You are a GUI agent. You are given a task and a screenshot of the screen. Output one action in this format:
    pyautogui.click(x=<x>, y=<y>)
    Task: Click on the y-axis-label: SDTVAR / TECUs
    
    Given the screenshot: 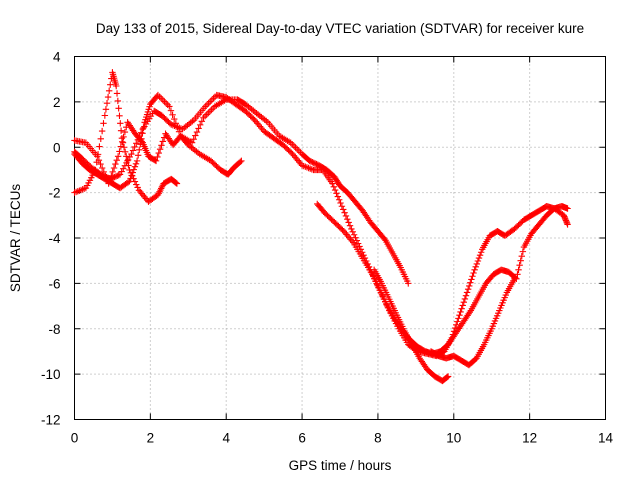 What is the action you would take?
    pyautogui.click(x=15, y=238)
    